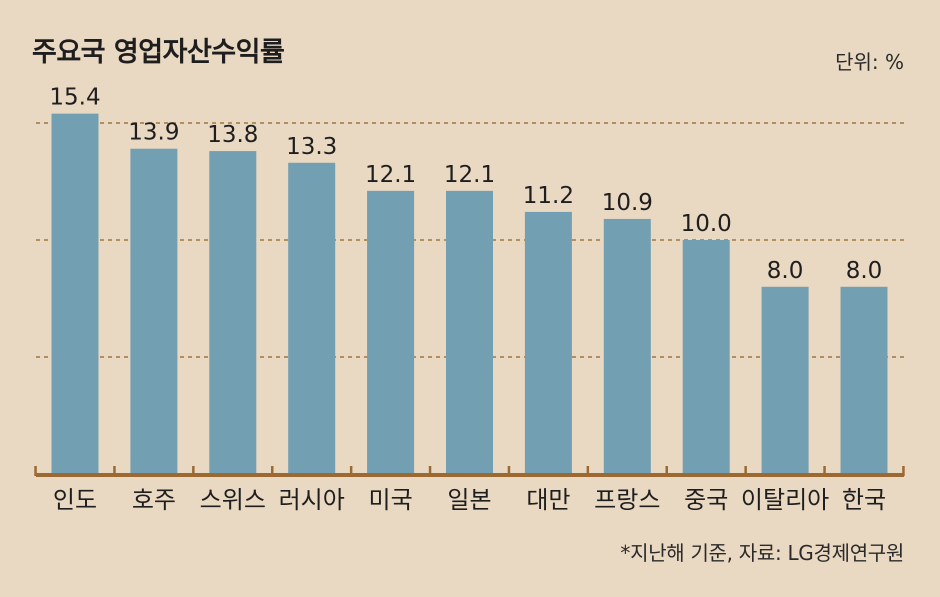 Image resolution: width=940 pixels, height=597 pixels. I want to click on value-label-4: 12.1, so click(390, 175).